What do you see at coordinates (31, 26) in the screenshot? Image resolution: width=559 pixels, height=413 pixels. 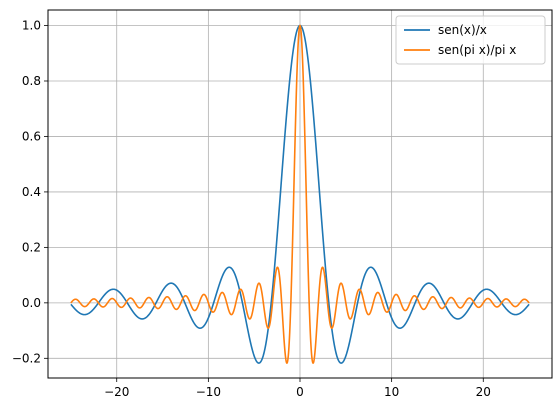 I see `y-tick-label: 1.0` at bounding box center [31, 26].